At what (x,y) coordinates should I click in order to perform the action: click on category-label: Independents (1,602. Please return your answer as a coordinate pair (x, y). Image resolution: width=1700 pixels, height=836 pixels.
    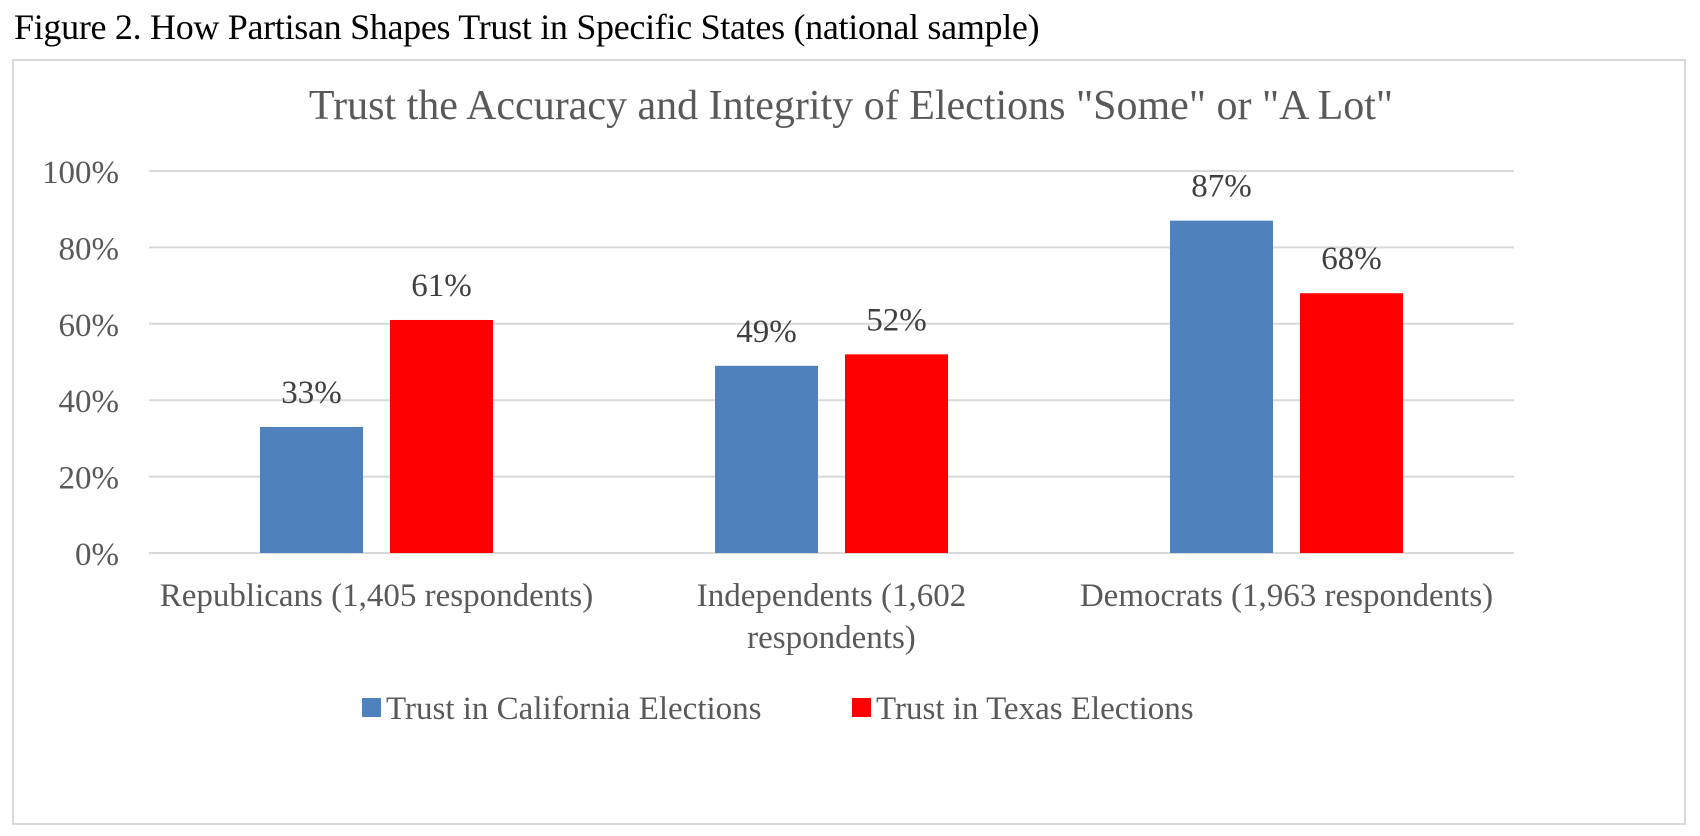
    Looking at the image, I should click on (831, 596).